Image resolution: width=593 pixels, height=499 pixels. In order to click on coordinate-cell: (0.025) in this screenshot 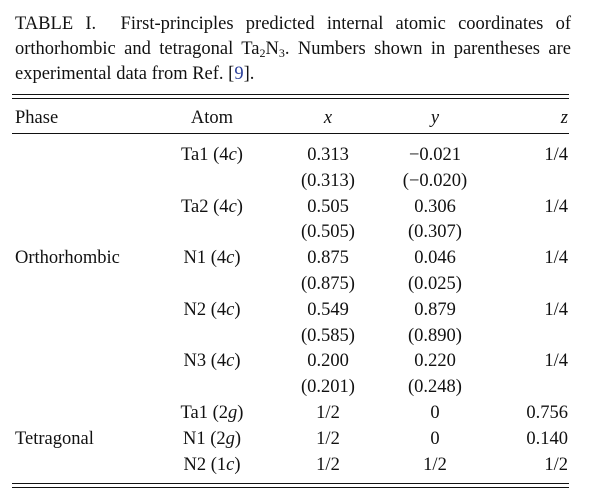, I will do `click(435, 284)`.